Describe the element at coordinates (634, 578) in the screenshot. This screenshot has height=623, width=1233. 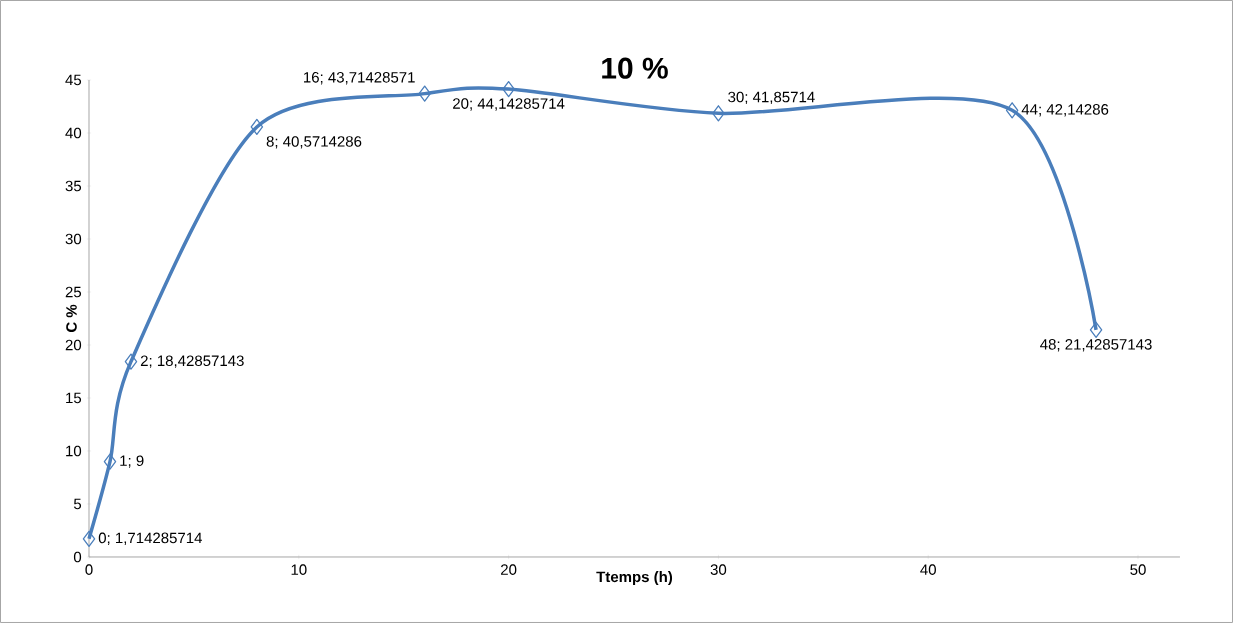
I see `x-axis-title: Ttemps (h)` at that location.